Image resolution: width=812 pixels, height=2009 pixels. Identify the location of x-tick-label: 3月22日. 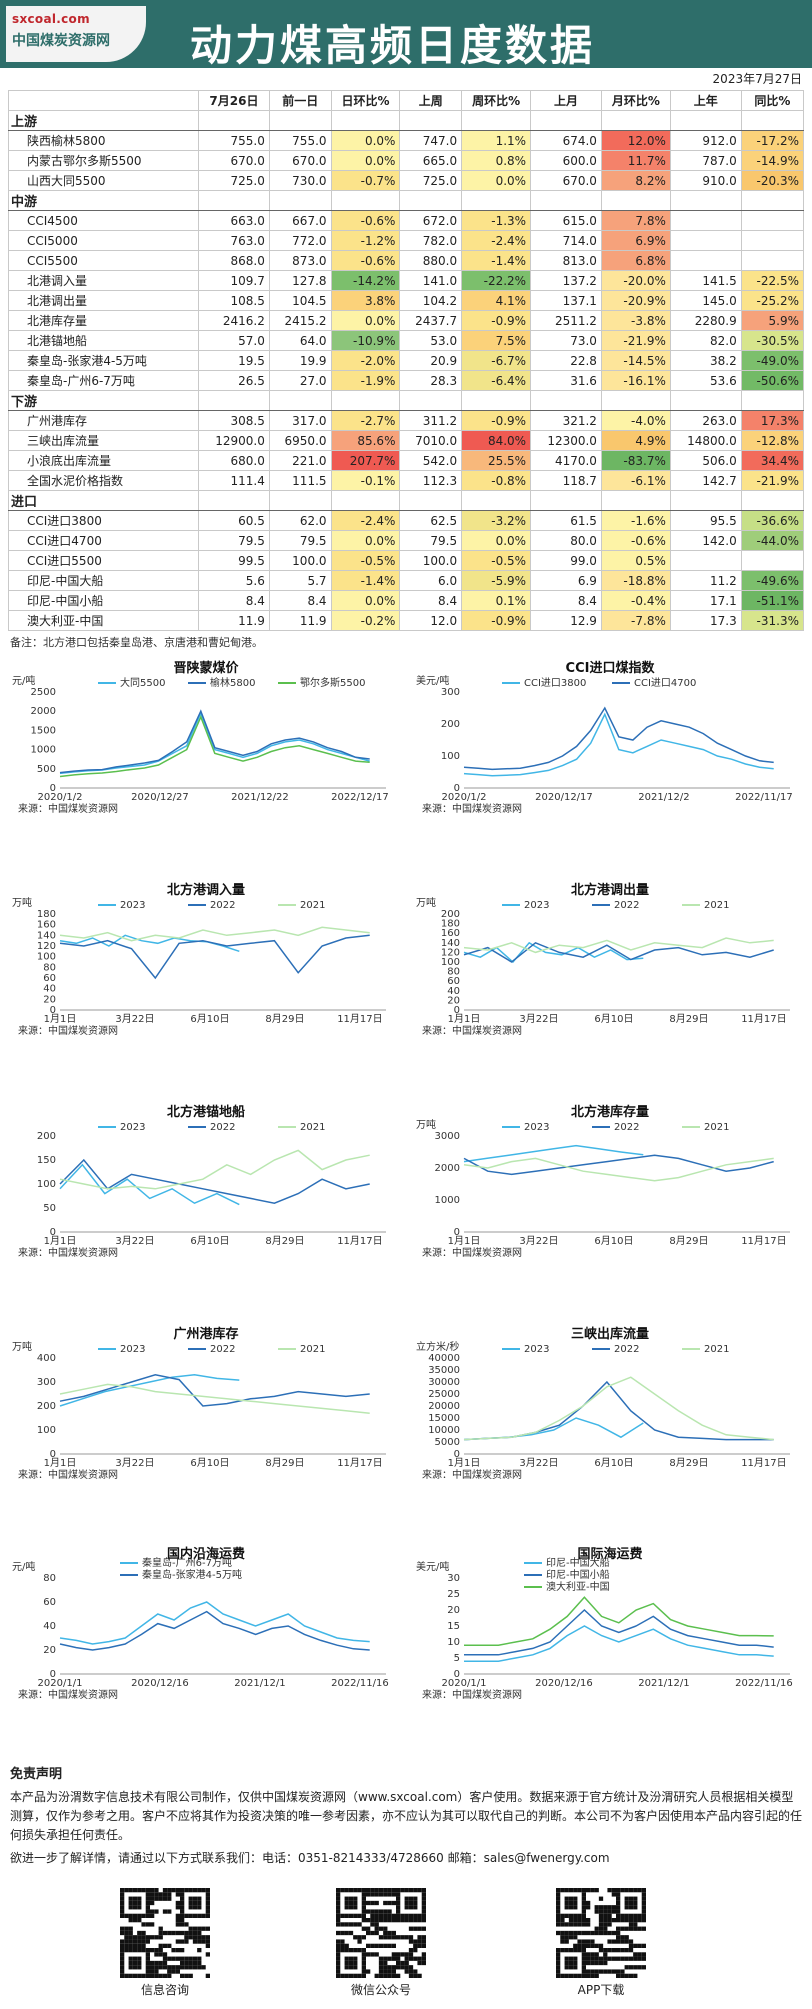
(134, 1019).